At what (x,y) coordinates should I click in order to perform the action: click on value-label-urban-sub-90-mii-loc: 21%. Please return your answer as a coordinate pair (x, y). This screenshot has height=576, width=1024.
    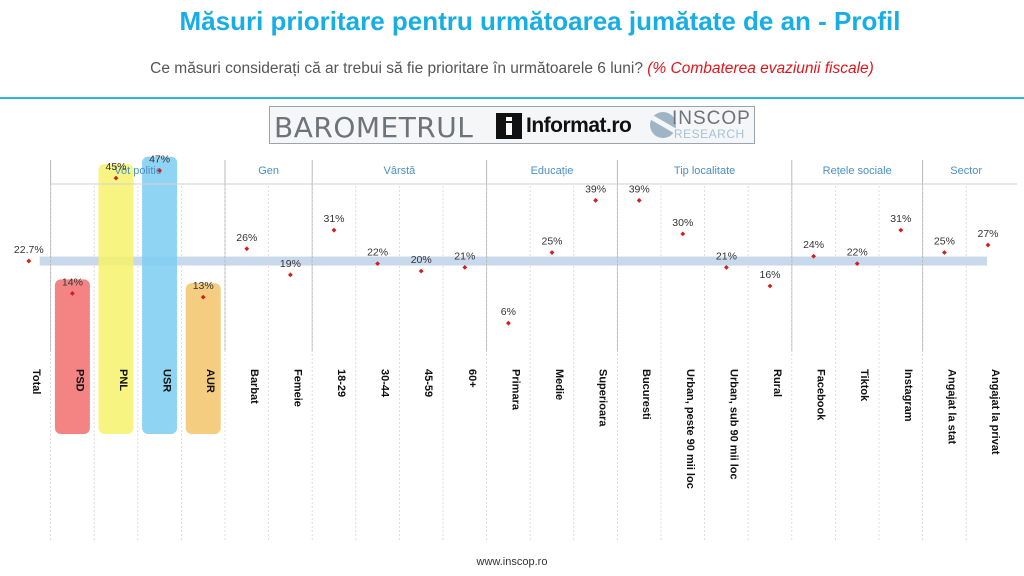
    Looking at the image, I should click on (726, 256).